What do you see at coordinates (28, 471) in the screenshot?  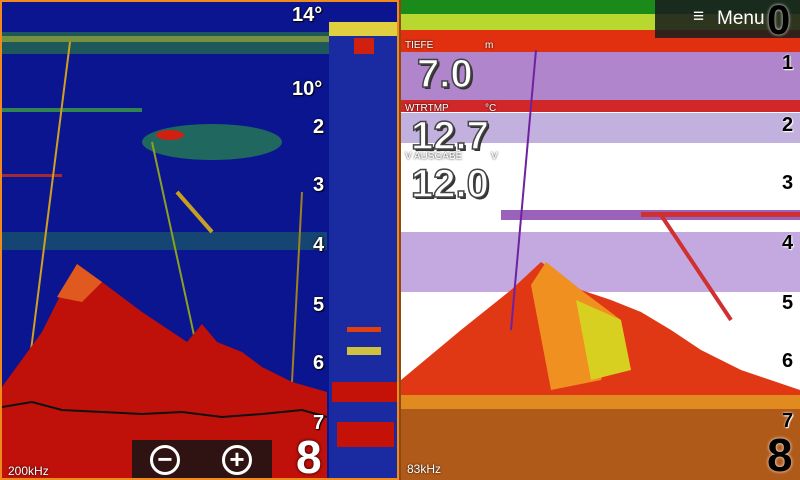 I see `frequency-label-left: 200kHz` at bounding box center [28, 471].